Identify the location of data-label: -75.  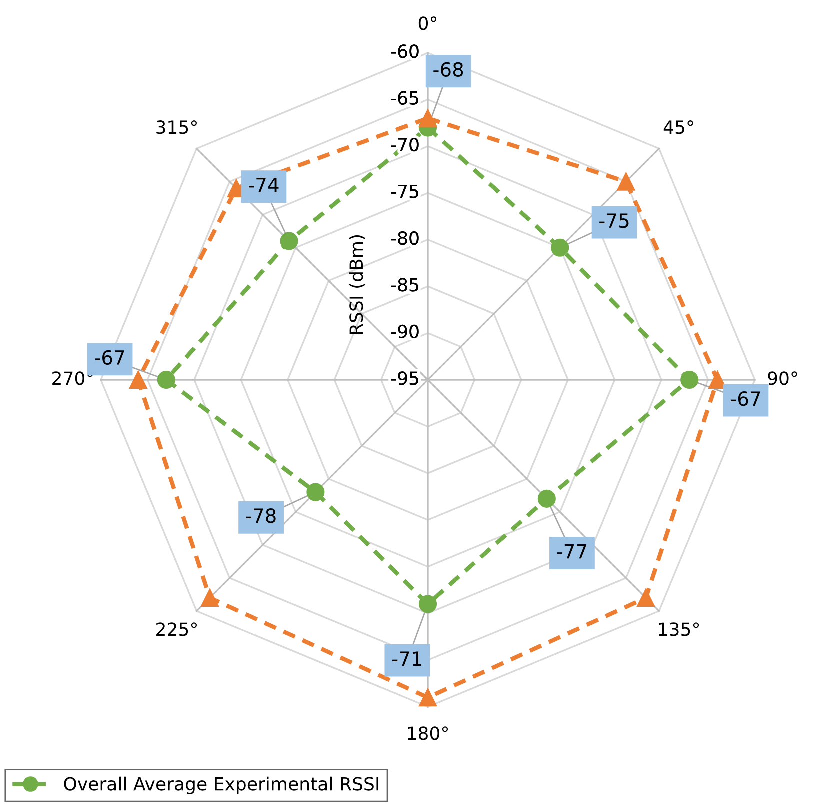
(614, 221).